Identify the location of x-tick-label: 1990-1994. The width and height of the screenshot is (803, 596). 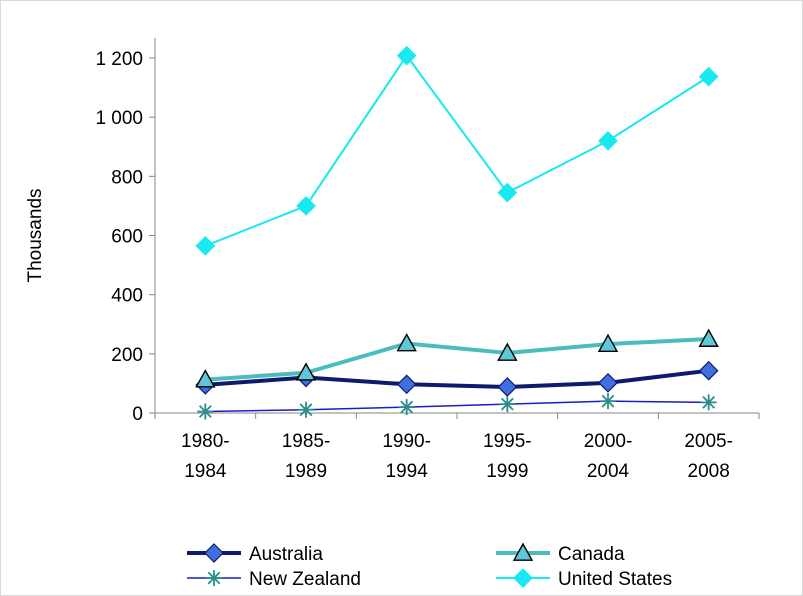
(406, 456).